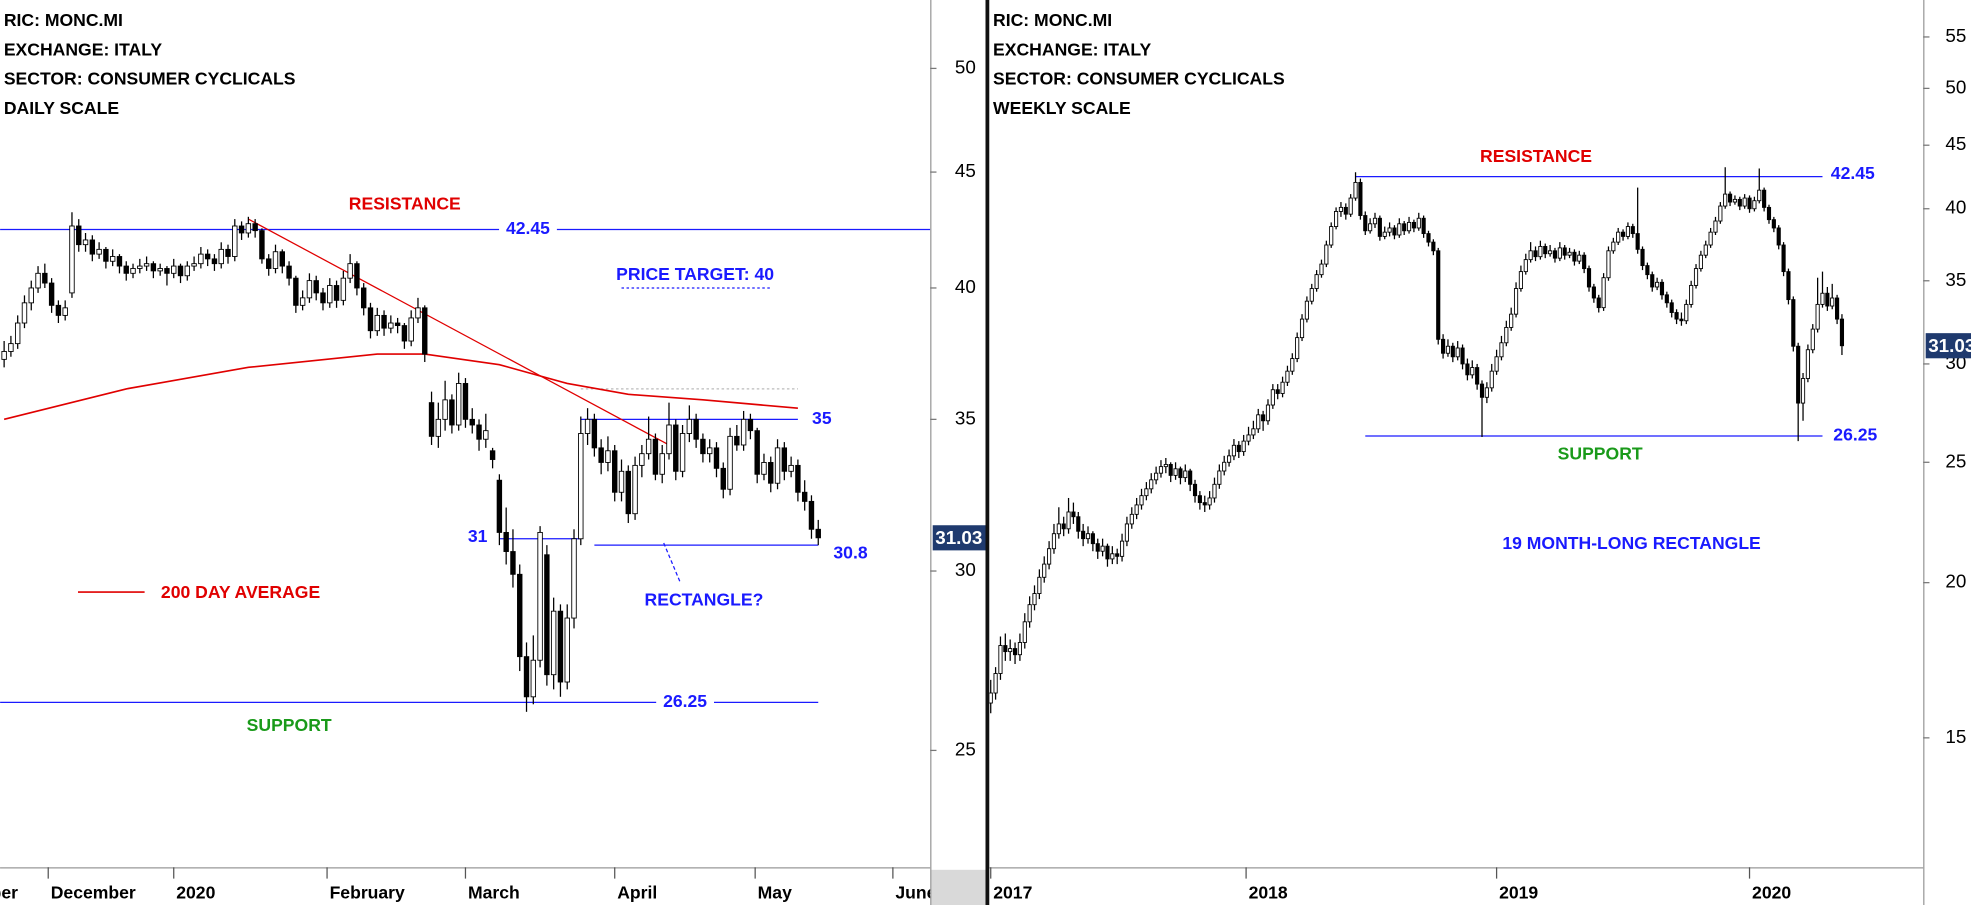  I want to click on annotation: RECTANGLE?, so click(704, 599).